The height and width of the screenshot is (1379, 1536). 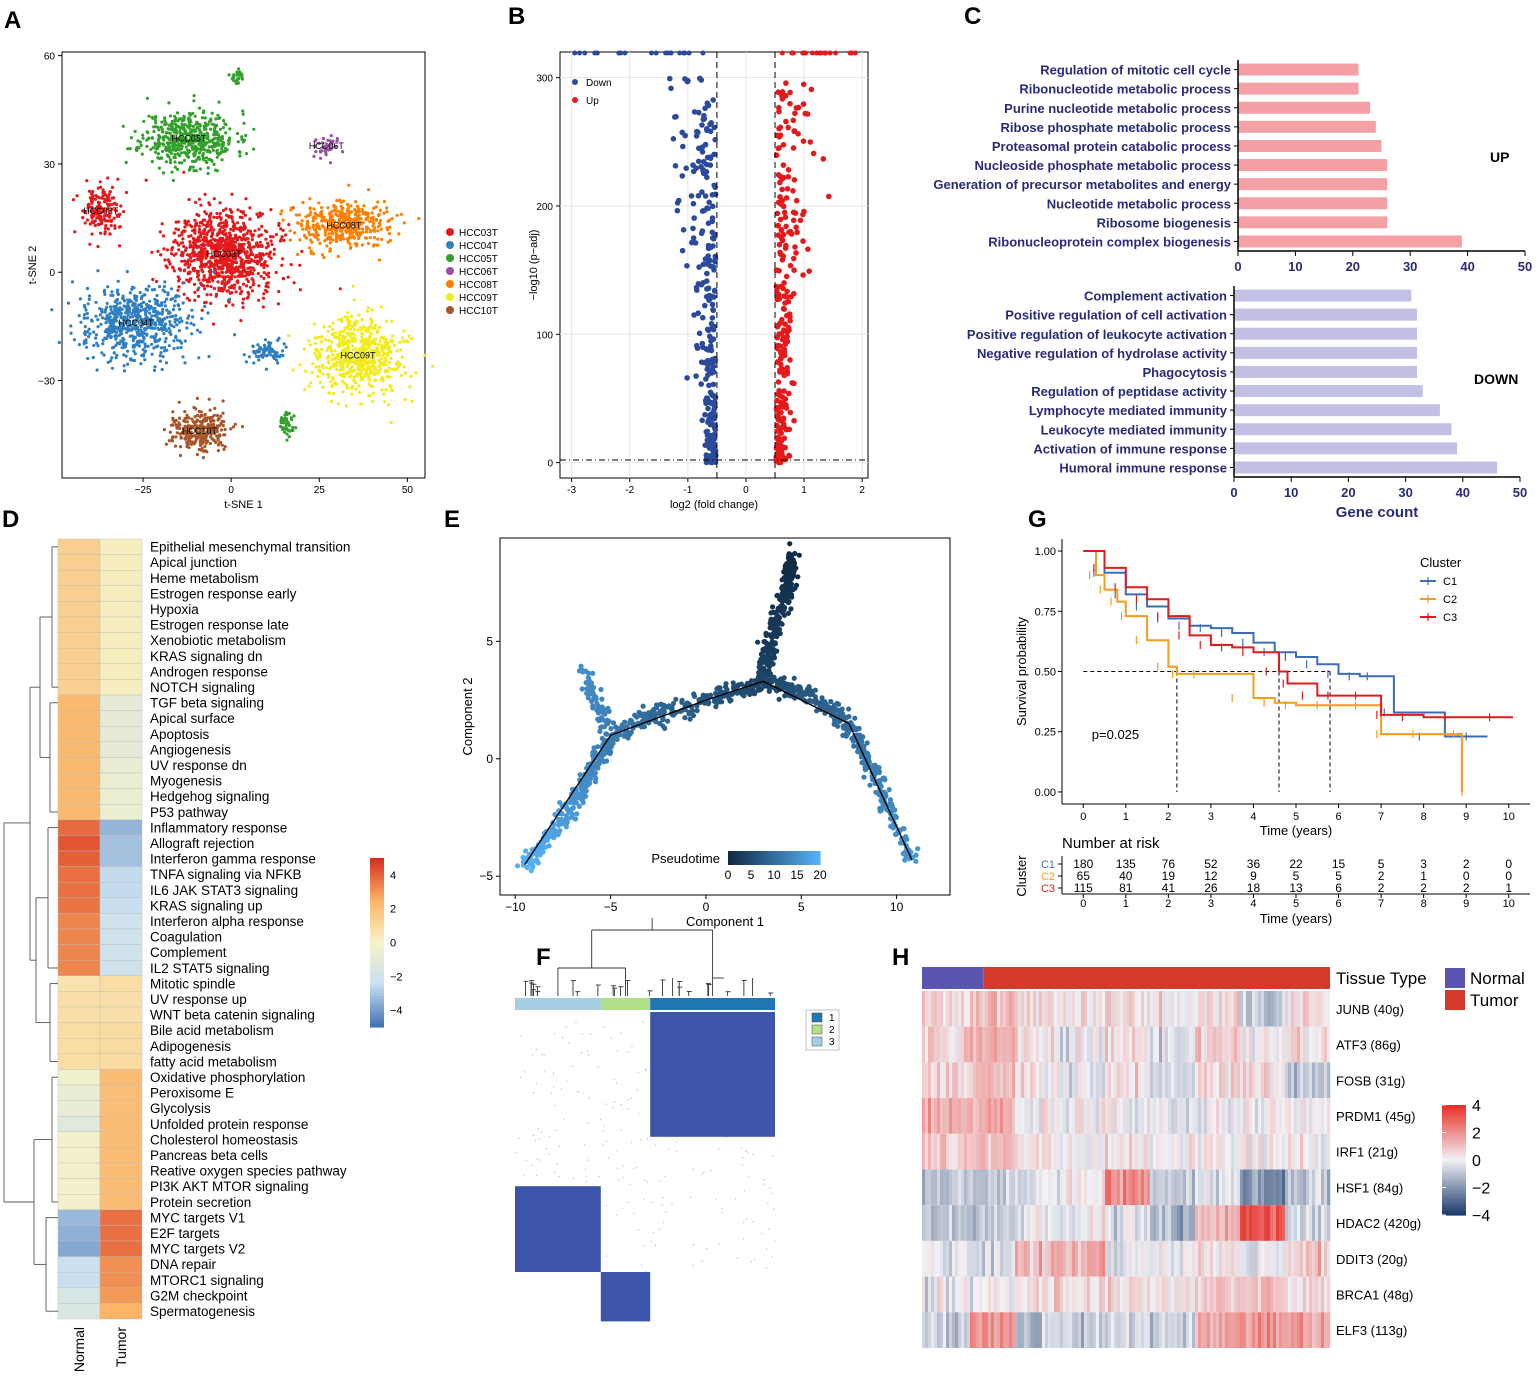 What do you see at coordinates (714, 505) in the screenshot?
I see `x-axis-label: log2 (fold change)` at bounding box center [714, 505].